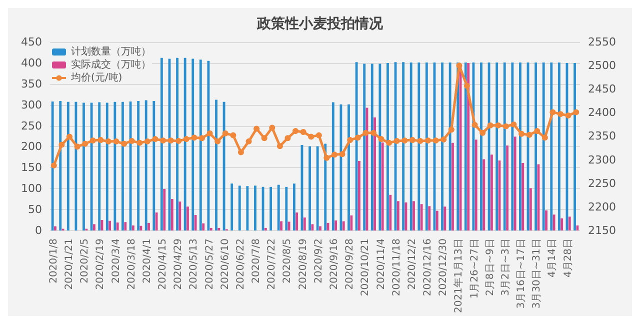 The image size is (640, 324). I want to click on x-tick-label: 2020/11/18, so click(396, 267).